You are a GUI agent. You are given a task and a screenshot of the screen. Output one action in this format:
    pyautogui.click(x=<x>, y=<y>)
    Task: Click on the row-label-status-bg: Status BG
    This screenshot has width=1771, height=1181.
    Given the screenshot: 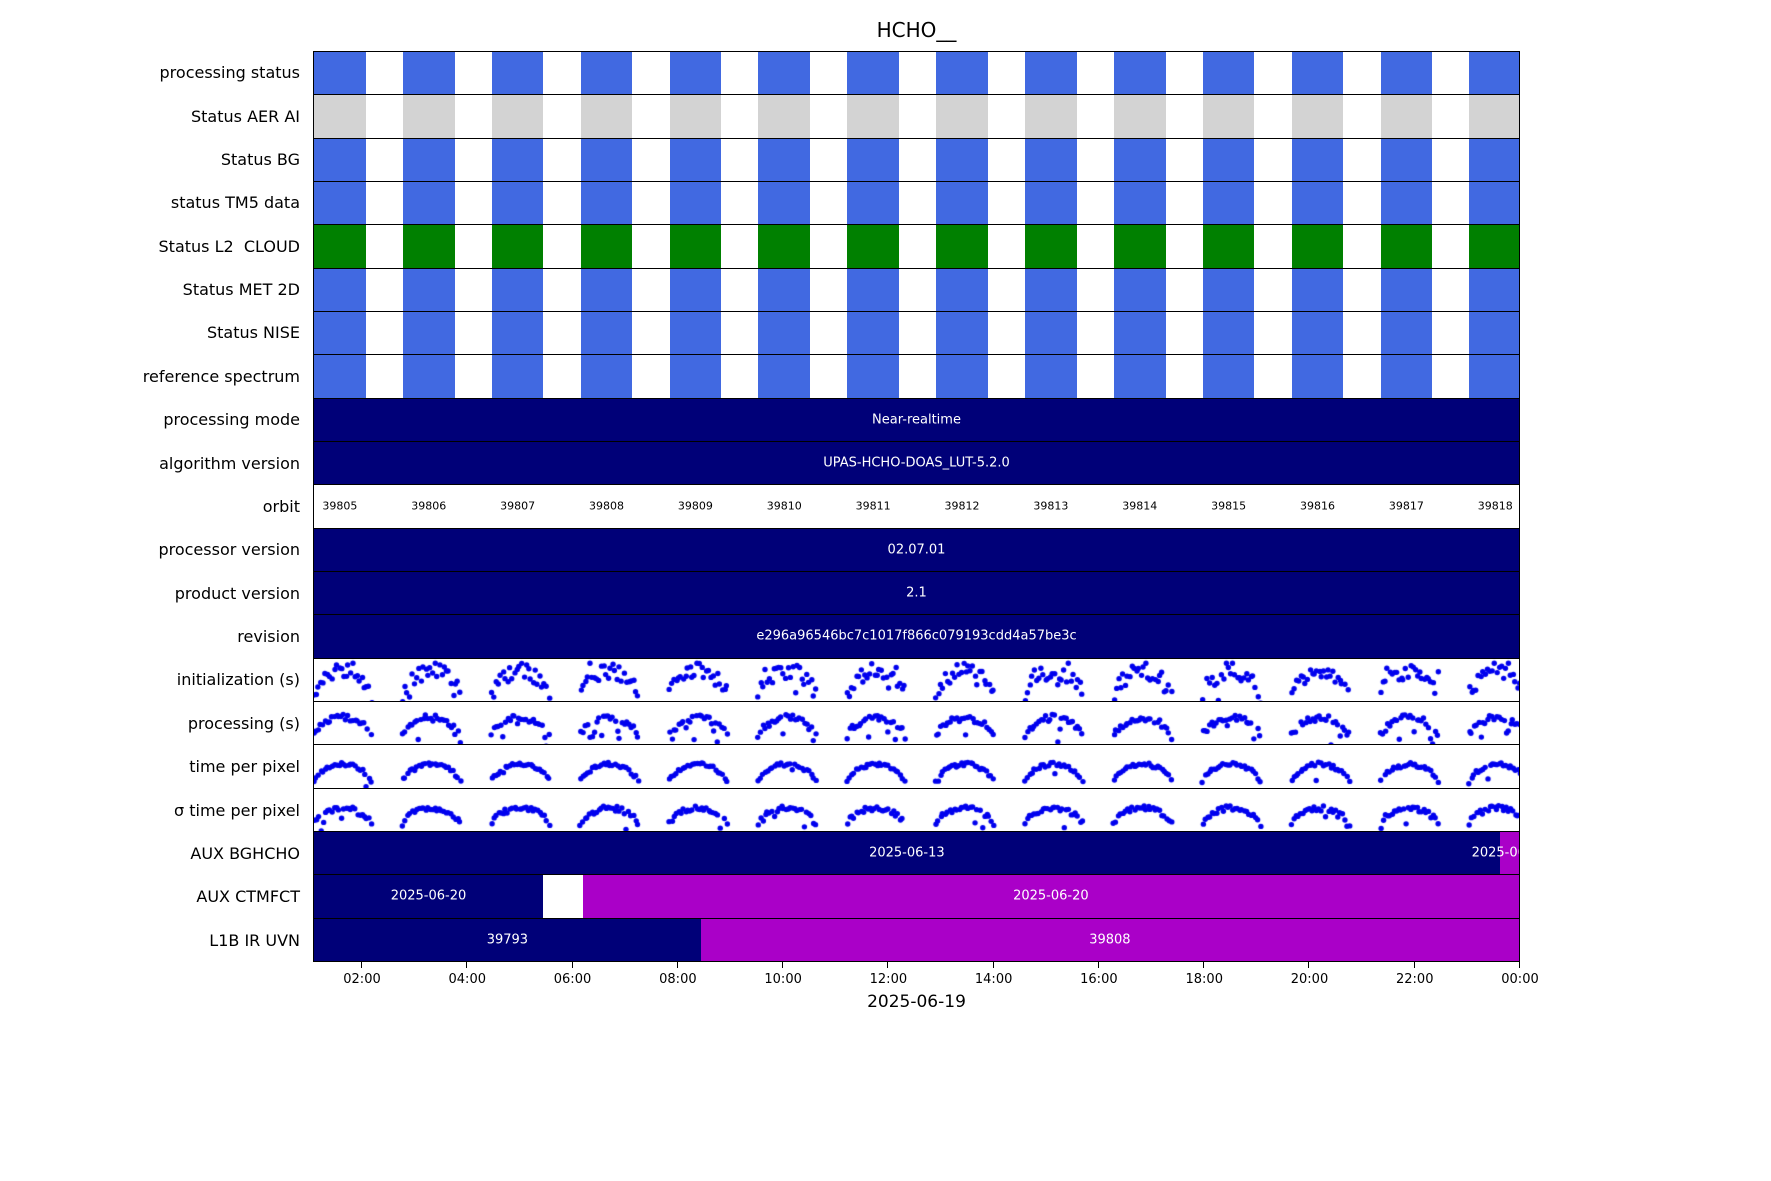 What is the action you would take?
    pyautogui.click(x=260, y=159)
    